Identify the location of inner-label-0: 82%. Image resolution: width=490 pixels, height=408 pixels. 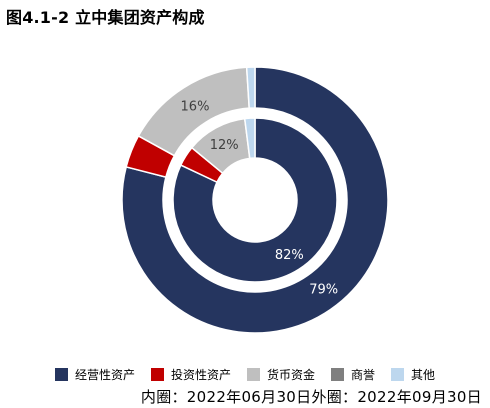
(289, 255).